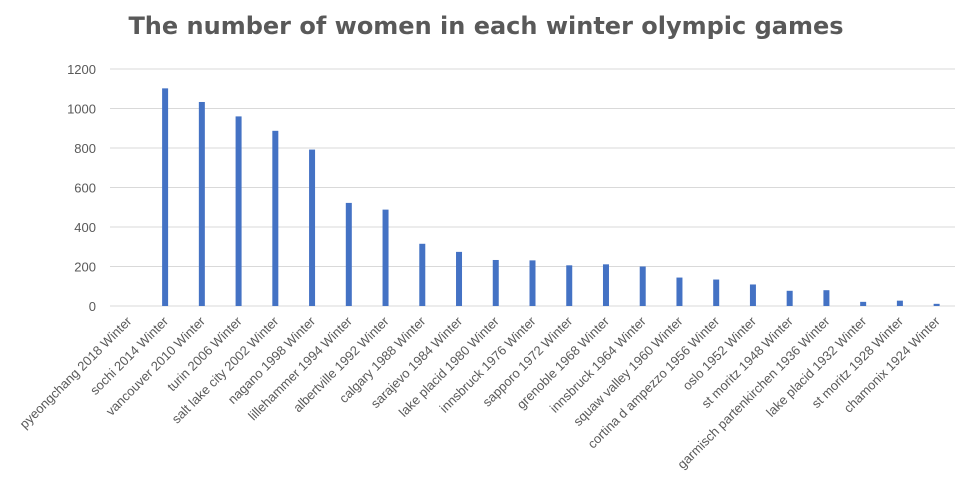 This screenshot has width=972, height=498. Describe the element at coordinates (85, 227) in the screenshot. I see `y-tick-label: 400` at that location.